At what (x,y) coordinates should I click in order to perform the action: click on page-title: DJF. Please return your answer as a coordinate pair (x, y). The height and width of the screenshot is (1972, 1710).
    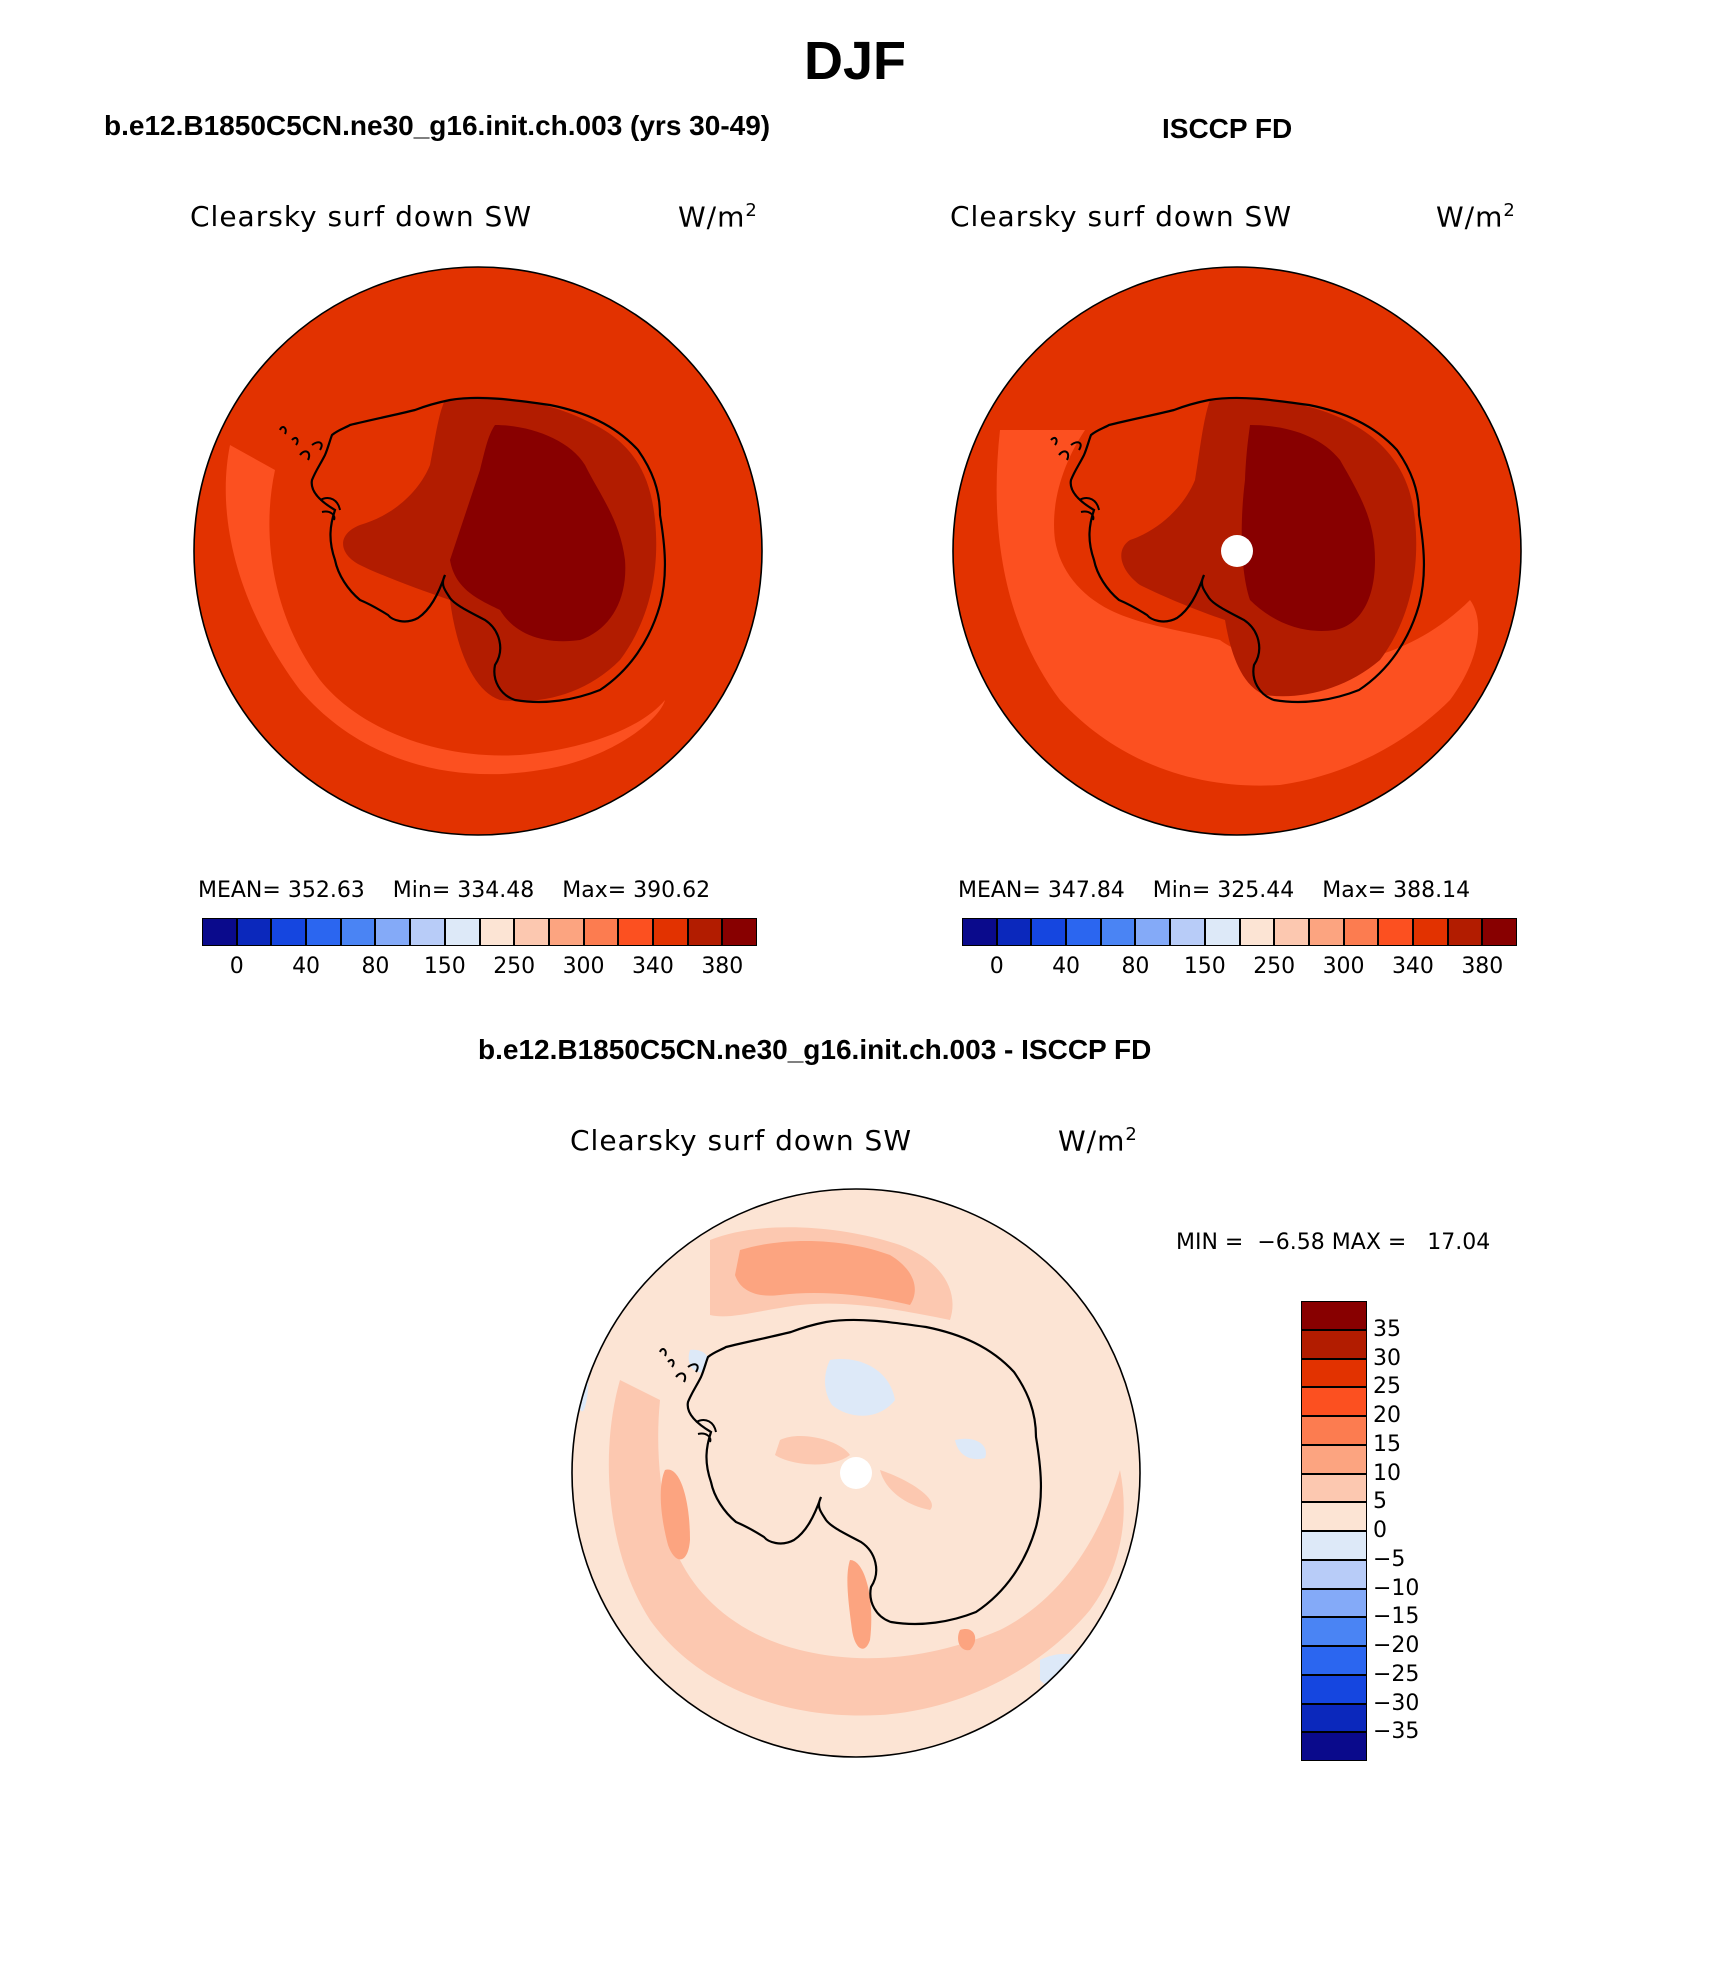
    Looking at the image, I should click on (854, 61).